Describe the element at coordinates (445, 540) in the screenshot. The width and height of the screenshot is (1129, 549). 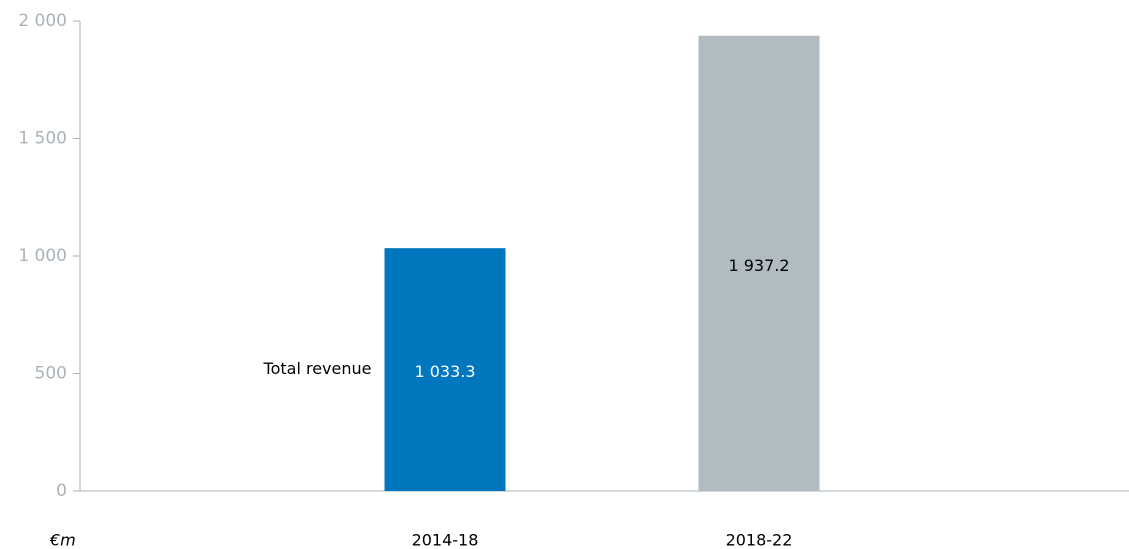
I see `x-tick-label: 2014-18` at that location.